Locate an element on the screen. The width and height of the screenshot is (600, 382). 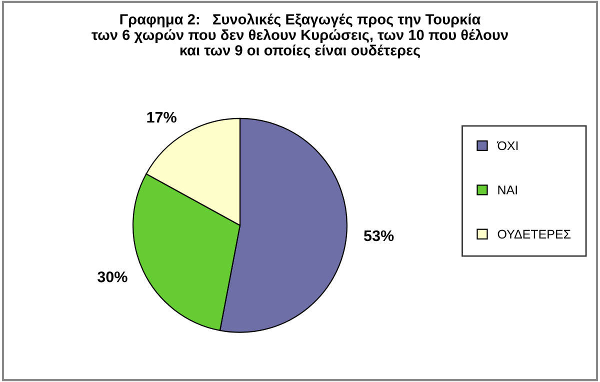
legend-label: ΟΥΔΕΤΕΡΕΣ is located at coordinates (534, 234).